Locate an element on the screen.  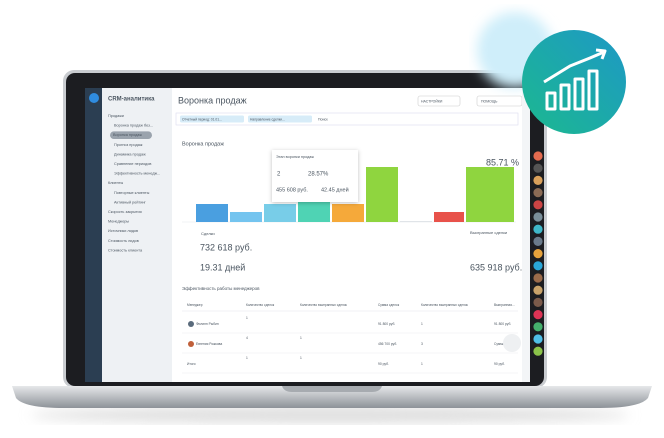
menu-item: Стоимость лидов is located at coordinates (123, 241).